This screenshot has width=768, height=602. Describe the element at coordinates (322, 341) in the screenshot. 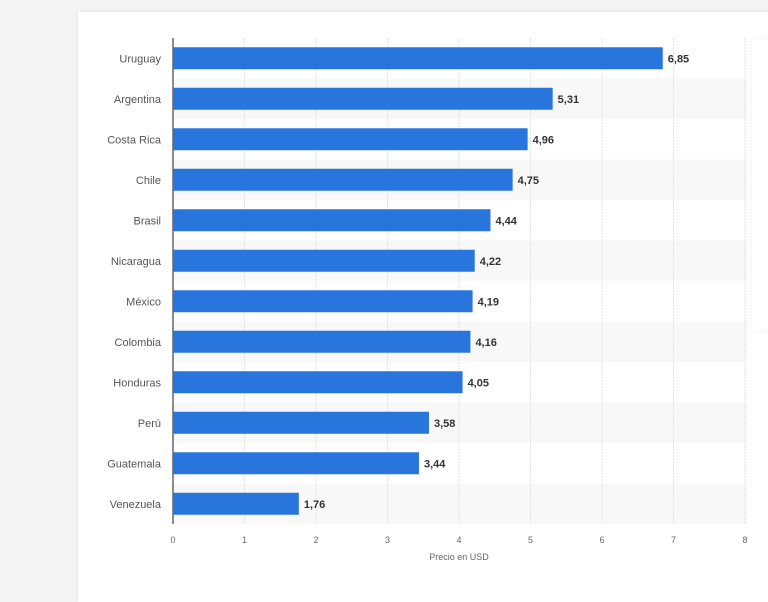

I see `bar-colombia` at that location.